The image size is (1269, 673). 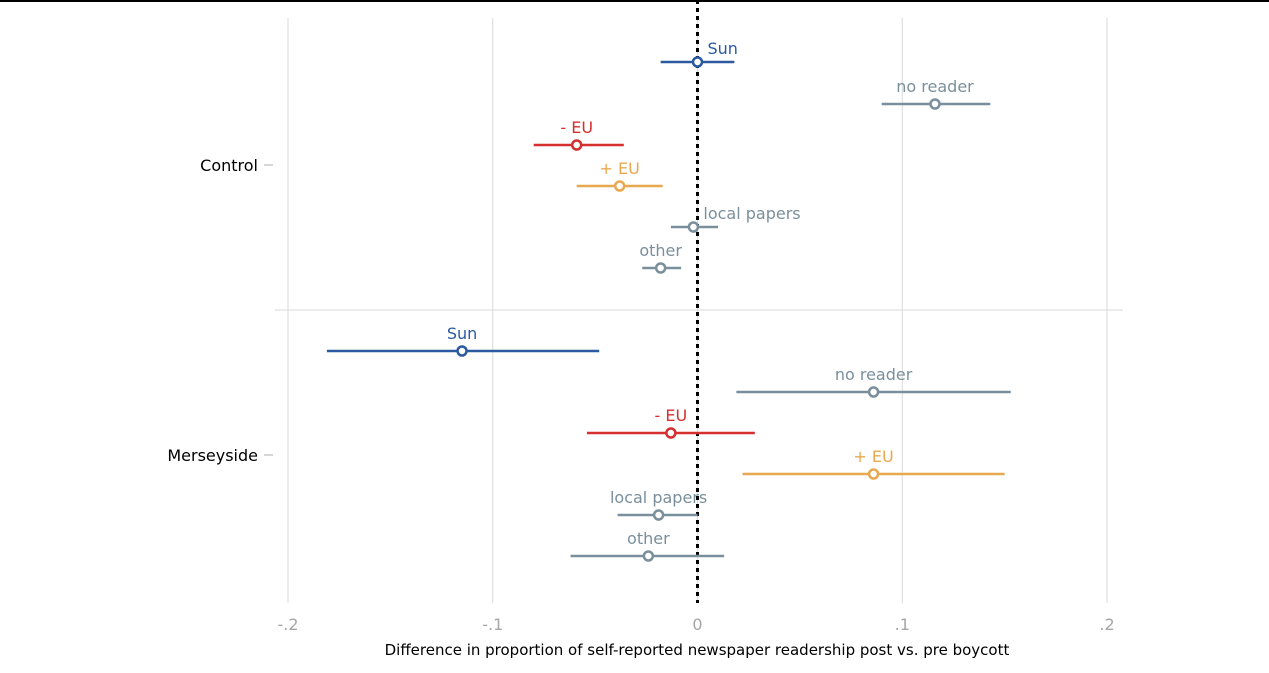 I want to click on x-tick-label: 0, so click(x=697, y=624).